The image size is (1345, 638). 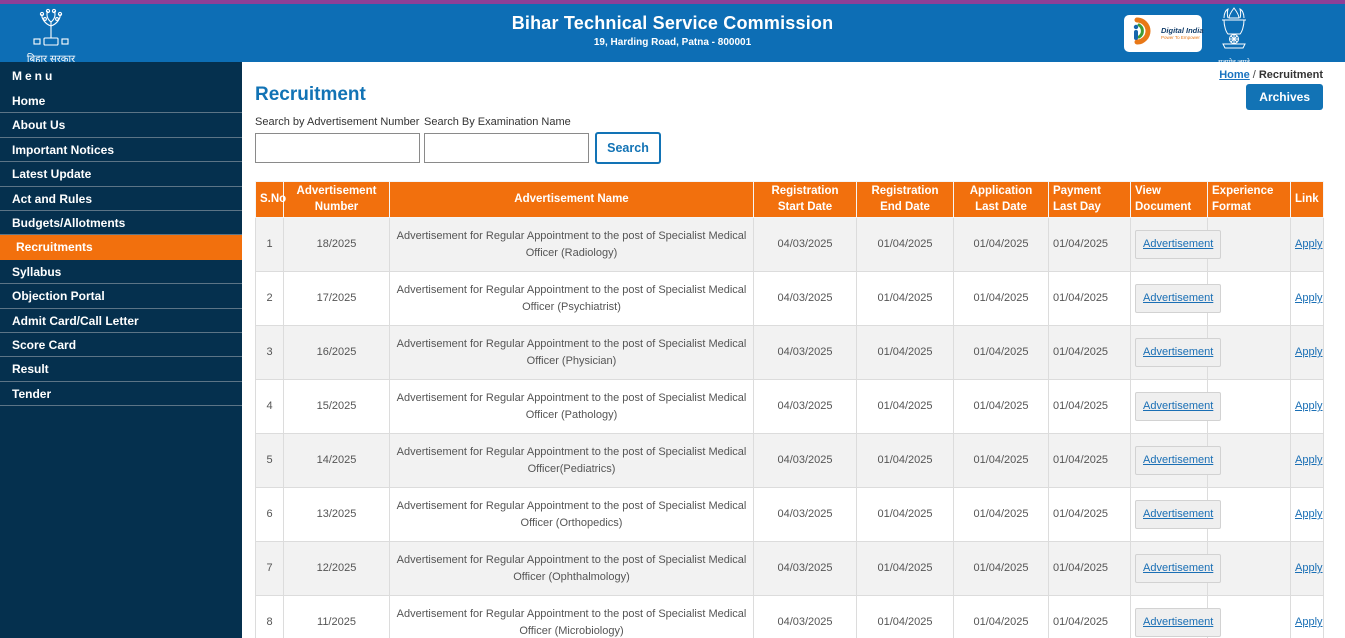 I want to click on sno-cell: 7, so click(x=269, y=569).